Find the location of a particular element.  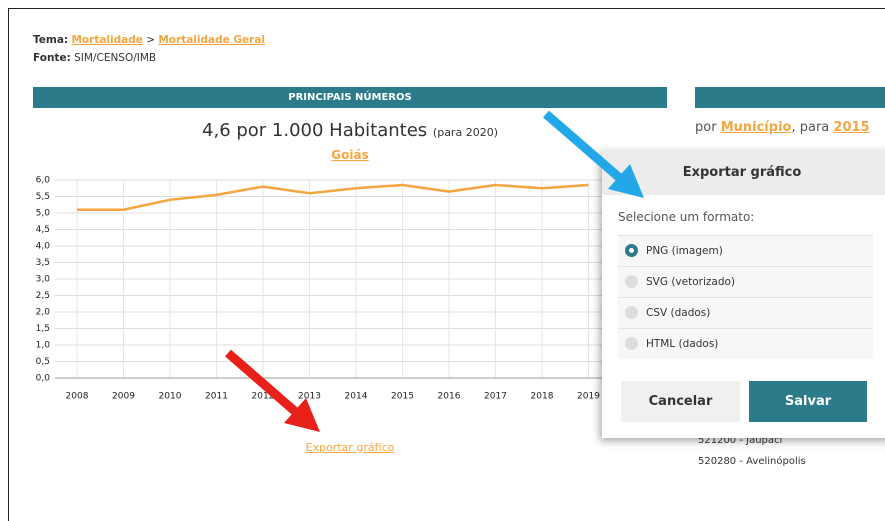

option-label: CSV (dados) is located at coordinates (678, 313).